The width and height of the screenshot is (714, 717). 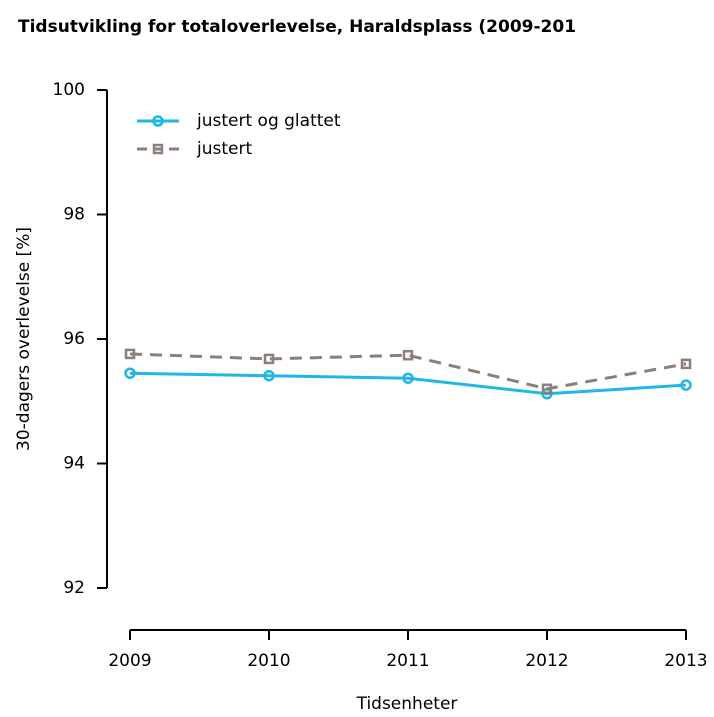 What do you see at coordinates (546, 661) in the screenshot?
I see `x-tick-label: 2012` at bounding box center [546, 661].